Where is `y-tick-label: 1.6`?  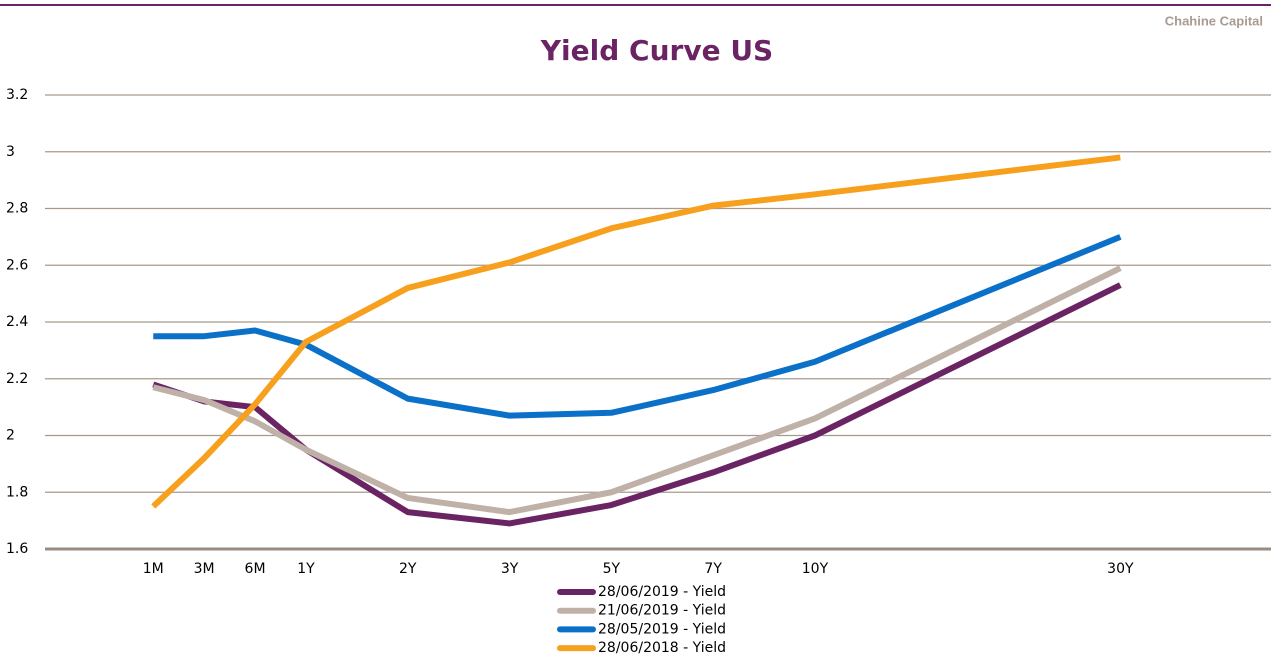 y-tick-label: 1.6 is located at coordinates (17, 549).